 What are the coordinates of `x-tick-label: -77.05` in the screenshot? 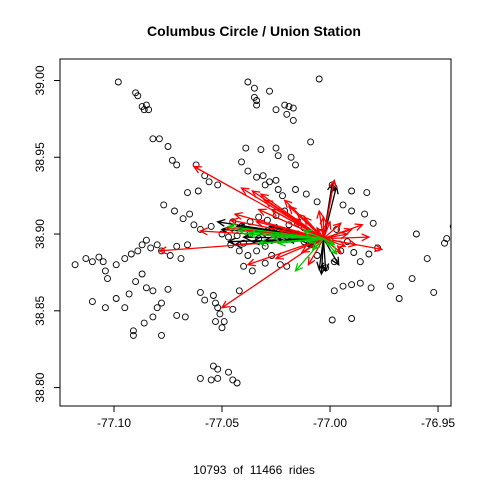 It's located at (222, 423).